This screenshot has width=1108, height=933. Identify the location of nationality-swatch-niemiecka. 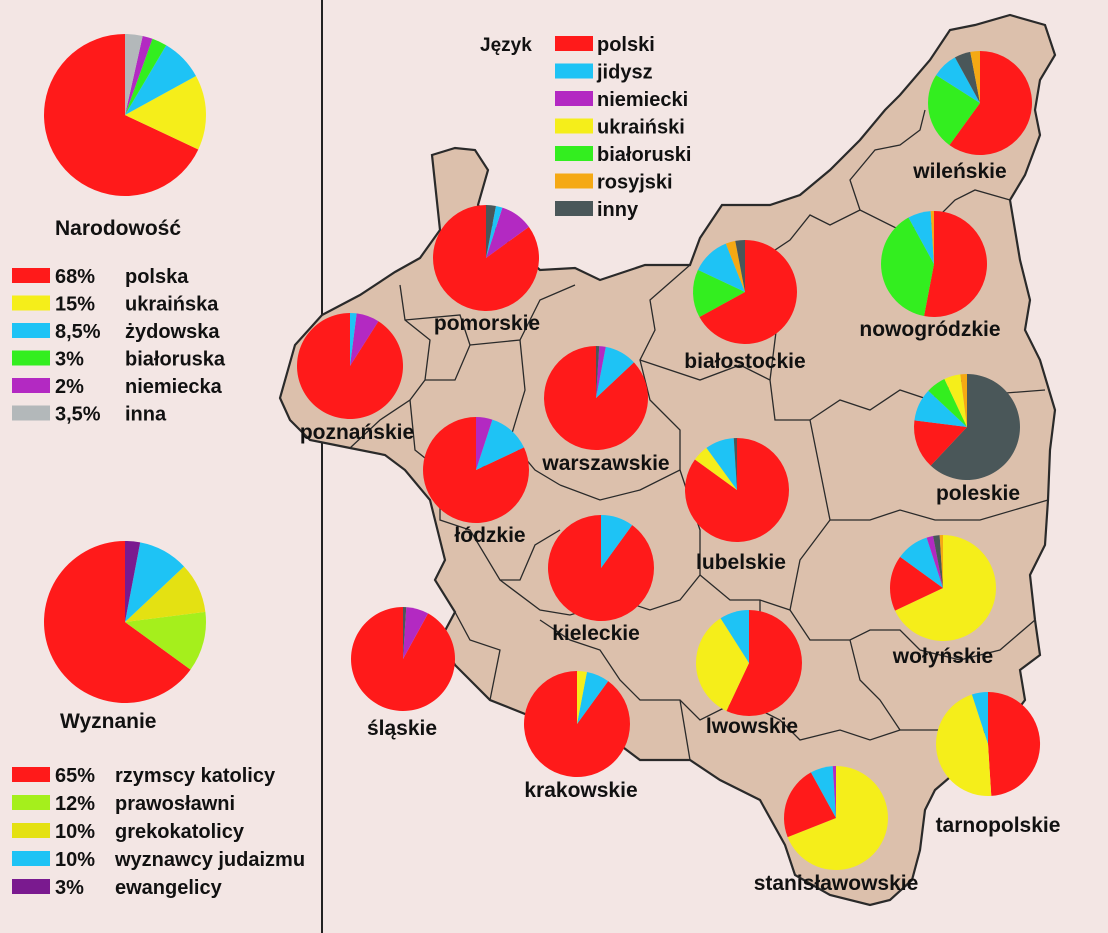
(31, 385).